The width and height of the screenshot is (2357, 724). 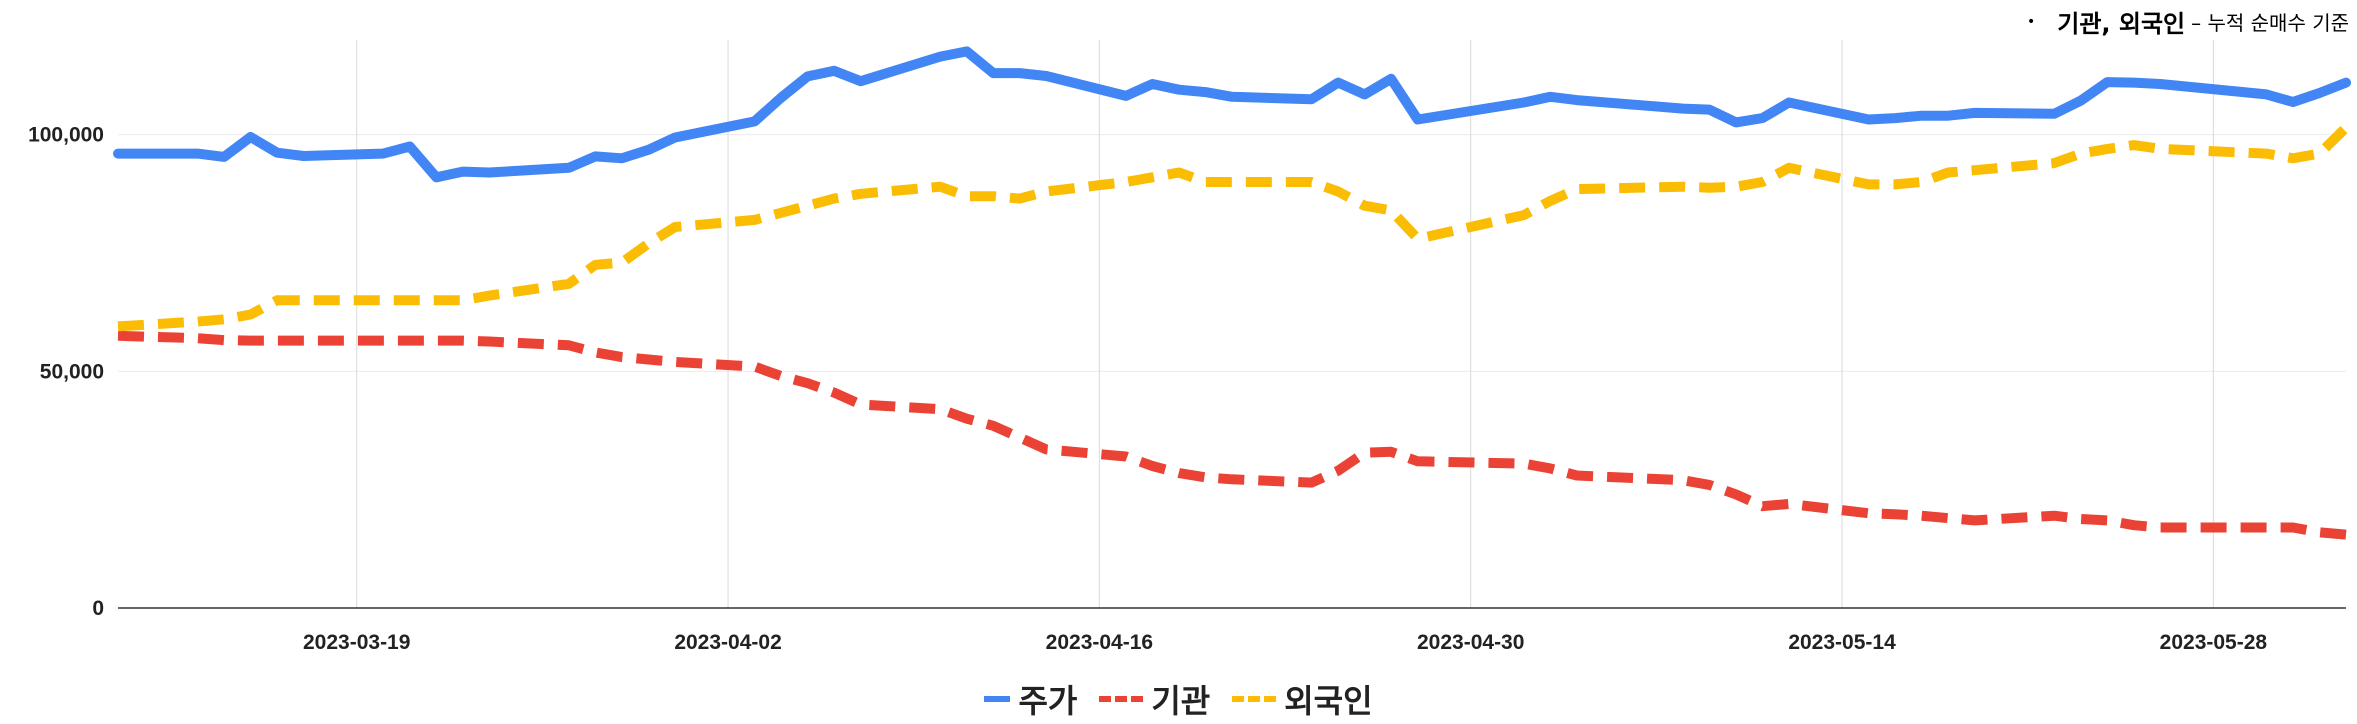 What do you see at coordinates (1048, 701) in the screenshot?
I see `legend-label: 주가` at bounding box center [1048, 701].